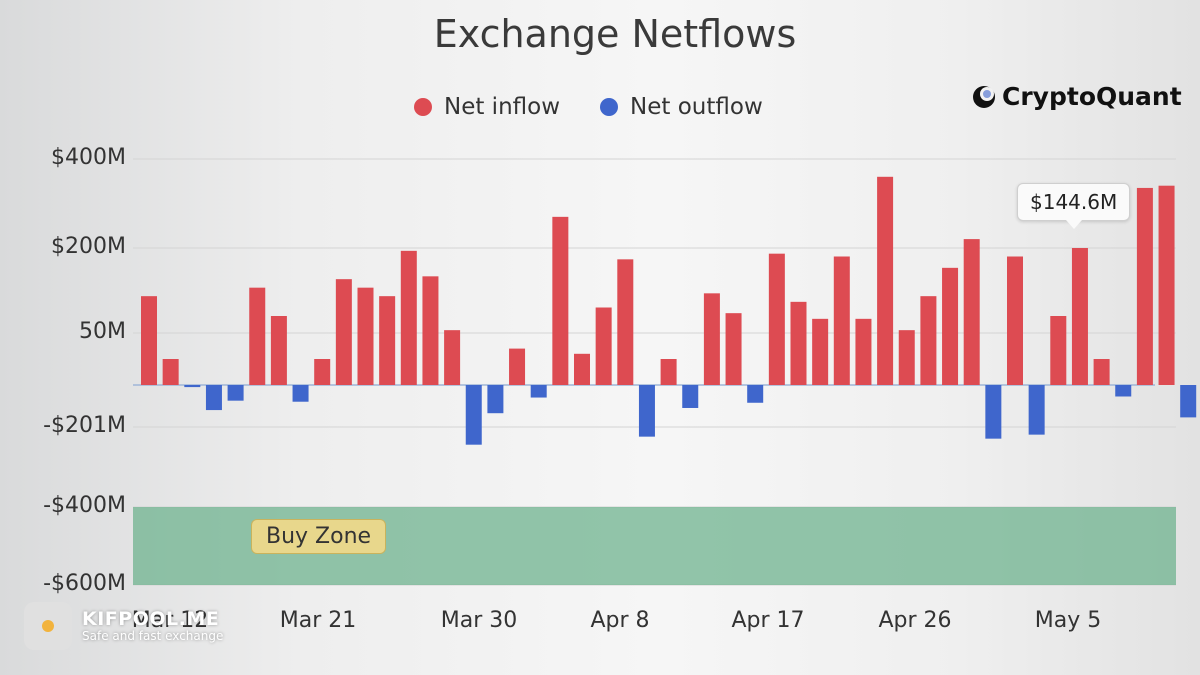 The height and width of the screenshot is (675, 1200). What do you see at coordinates (768, 620) in the screenshot?
I see `x-tick-label: Apr 17` at bounding box center [768, 620].